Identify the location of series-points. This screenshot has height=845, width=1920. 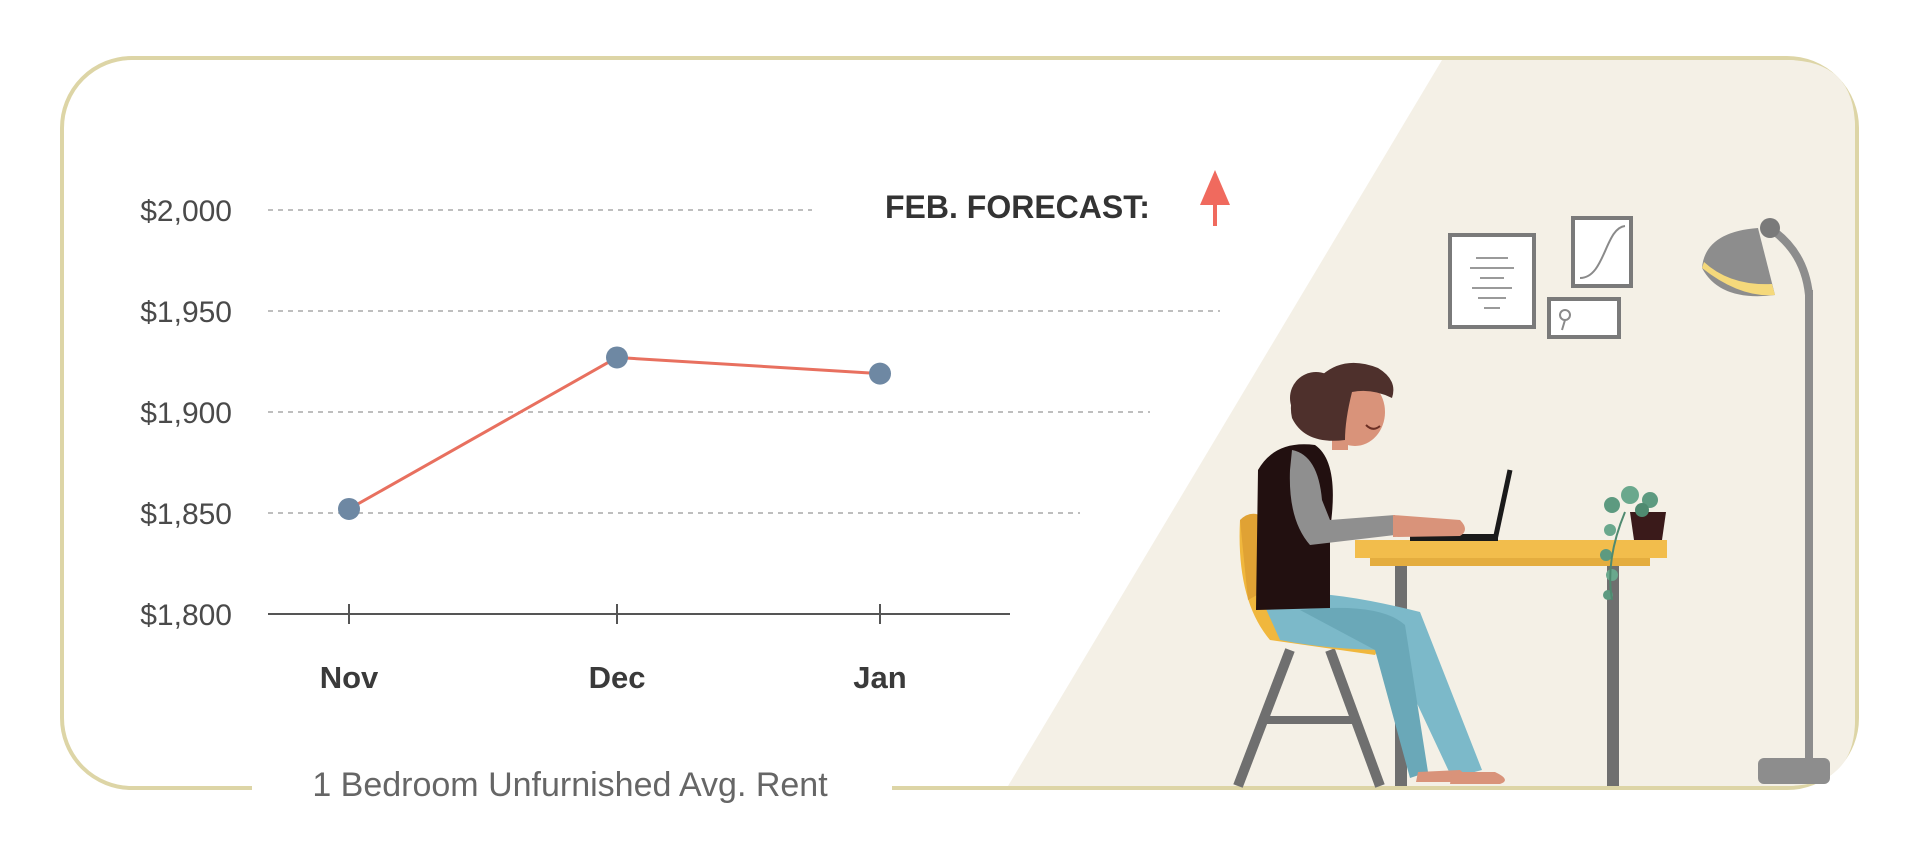
(614, 433).